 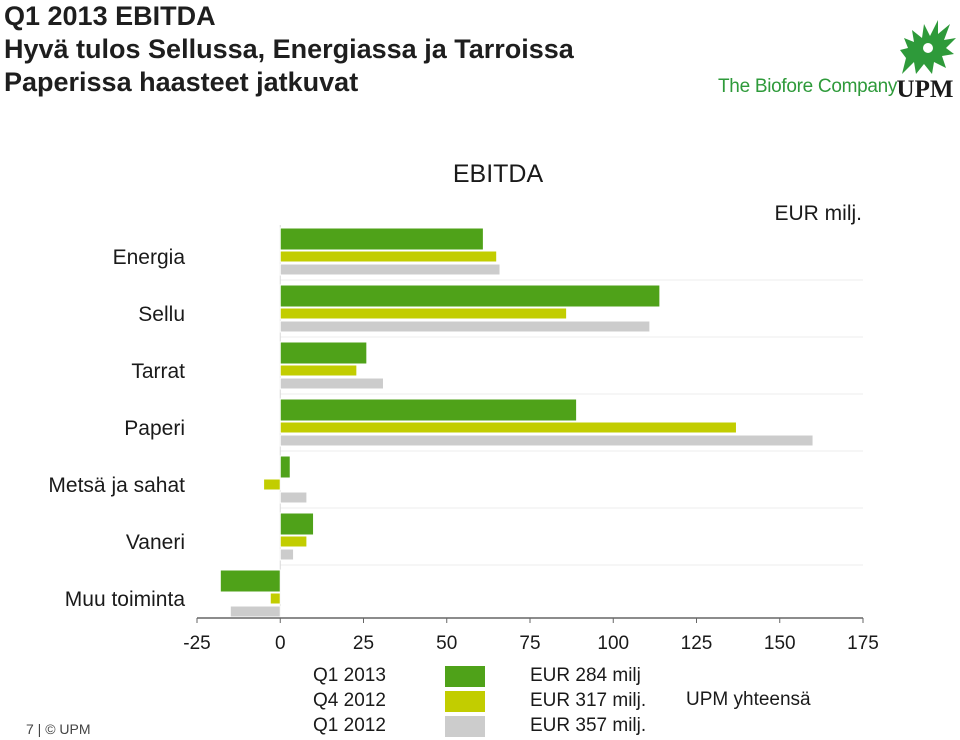 What do you see at coordinates (158, 371) in the screenshot?
I see `category-label: Tarrat` at bounding box center [158, 371].